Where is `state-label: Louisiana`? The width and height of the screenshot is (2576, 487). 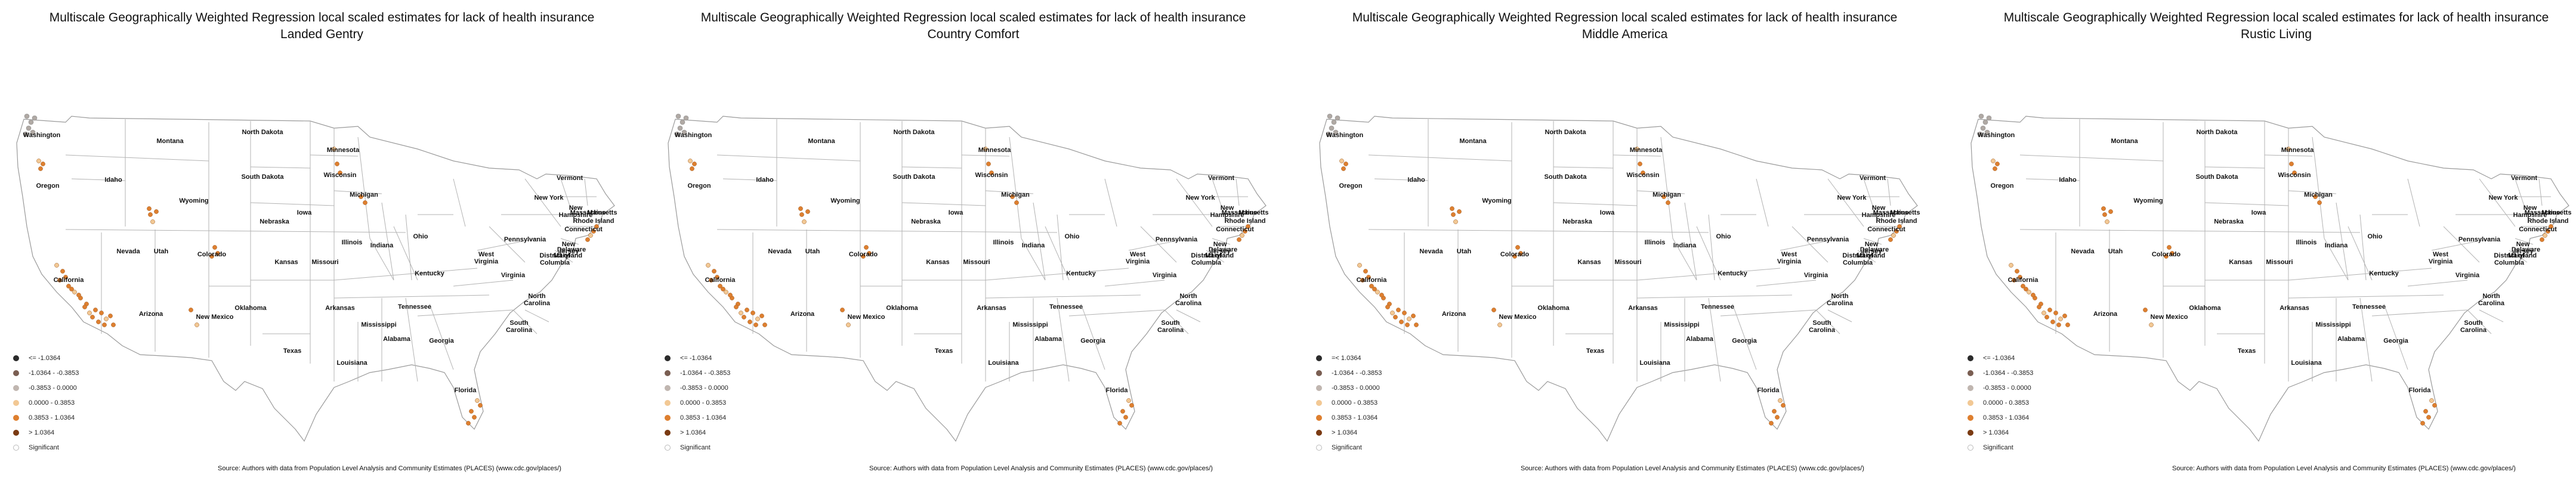 state-label: Louisiana is located at coordinates (2306, 363).